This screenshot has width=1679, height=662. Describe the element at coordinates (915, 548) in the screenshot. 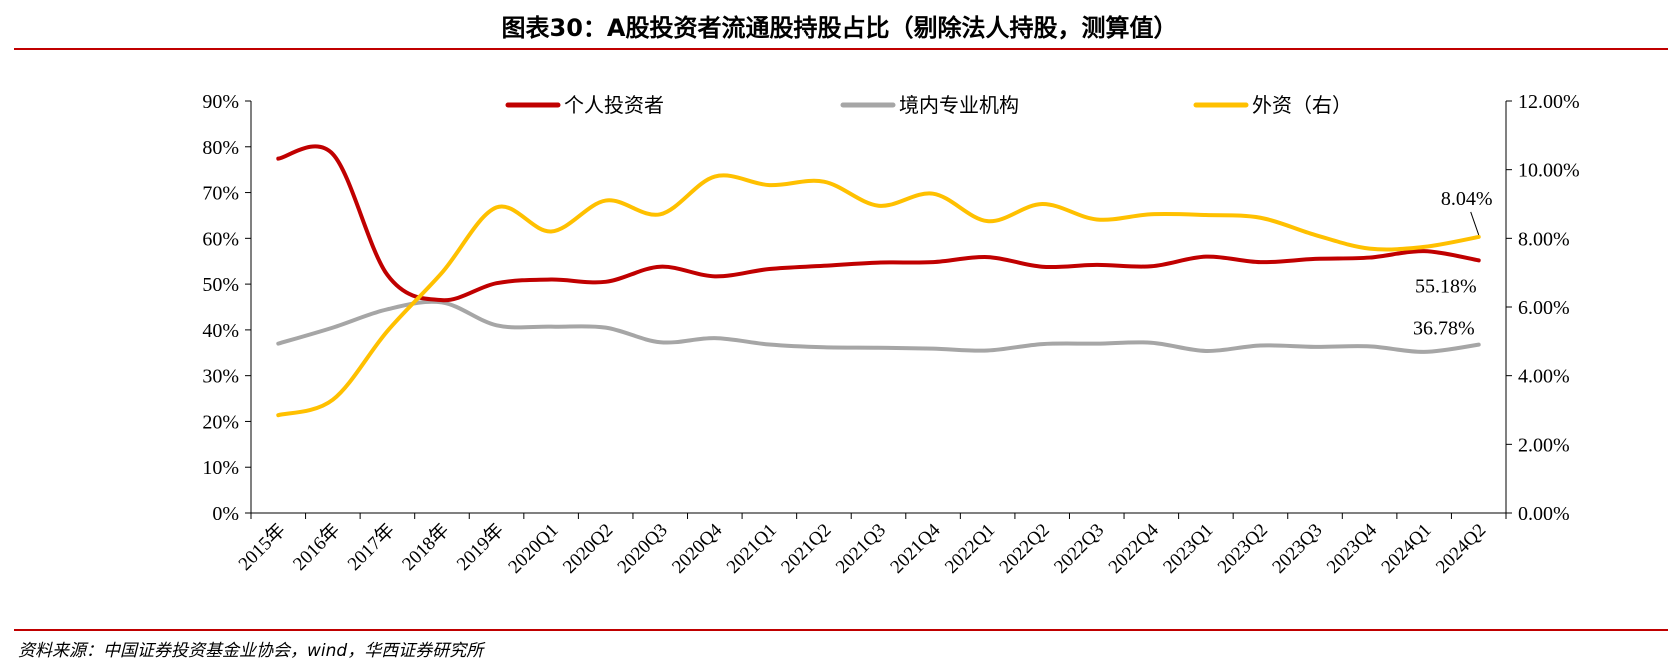

I see `x-tick-label: 2021Q4` at that location.